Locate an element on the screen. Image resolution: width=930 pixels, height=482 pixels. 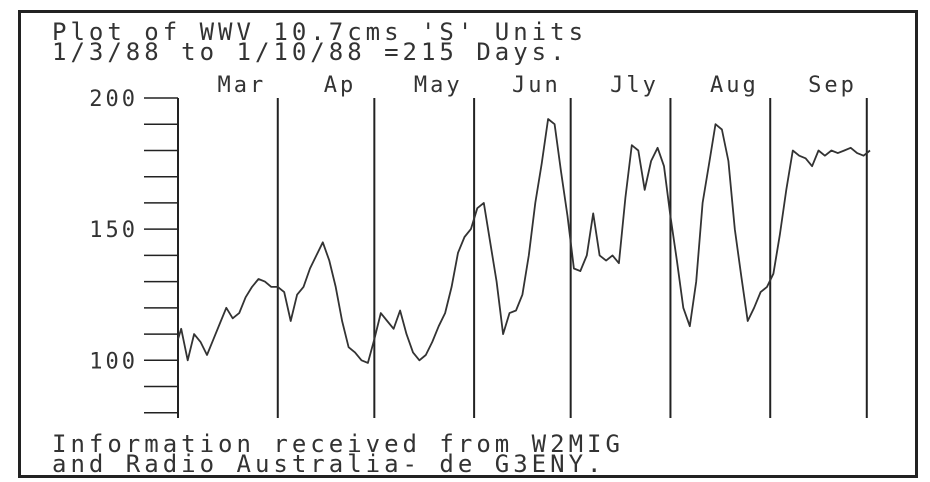
month-label: Mar is located at coordinates (242, 85).